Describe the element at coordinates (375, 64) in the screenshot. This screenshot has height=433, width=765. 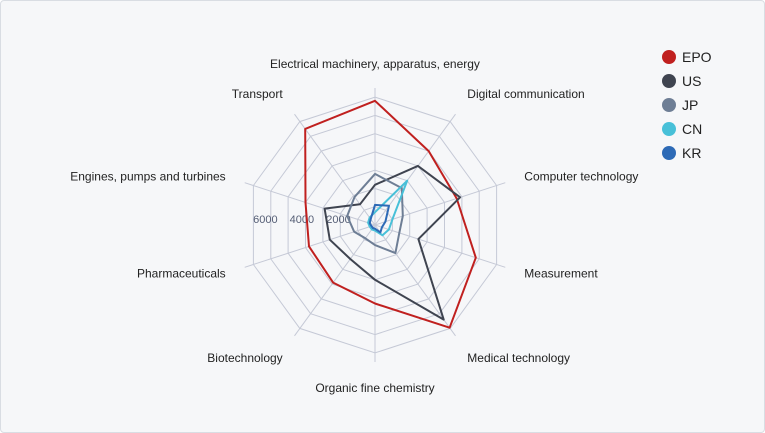
I see `category-label: Electrical machinery, apparatus, energy` at that location.